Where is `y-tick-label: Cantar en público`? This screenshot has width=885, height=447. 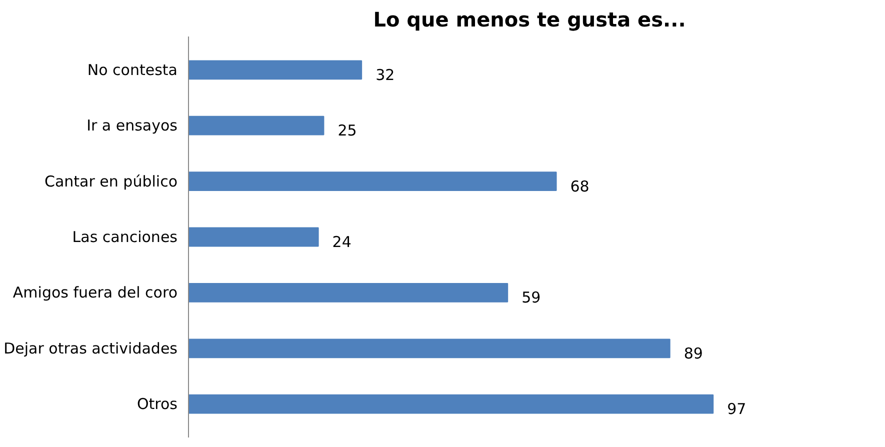 y-tick-label: Cantar en público is located at coordinates (111, 181).